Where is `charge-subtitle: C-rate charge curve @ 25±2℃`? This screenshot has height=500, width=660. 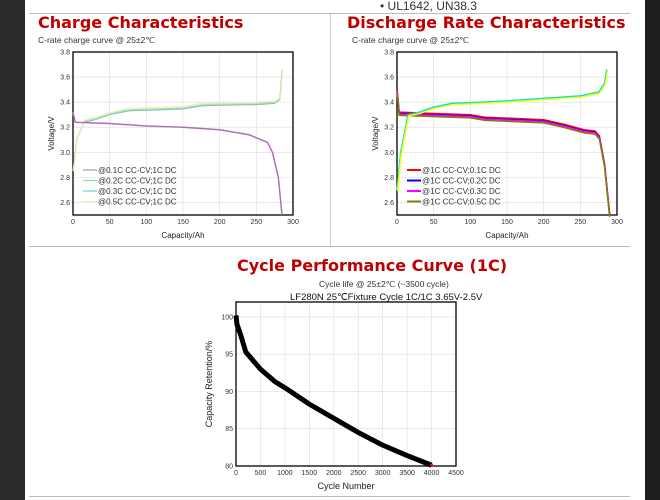
charge-subtitle: C-rate charge curve @ 25±2℃ is located at coordinates (96, 40).